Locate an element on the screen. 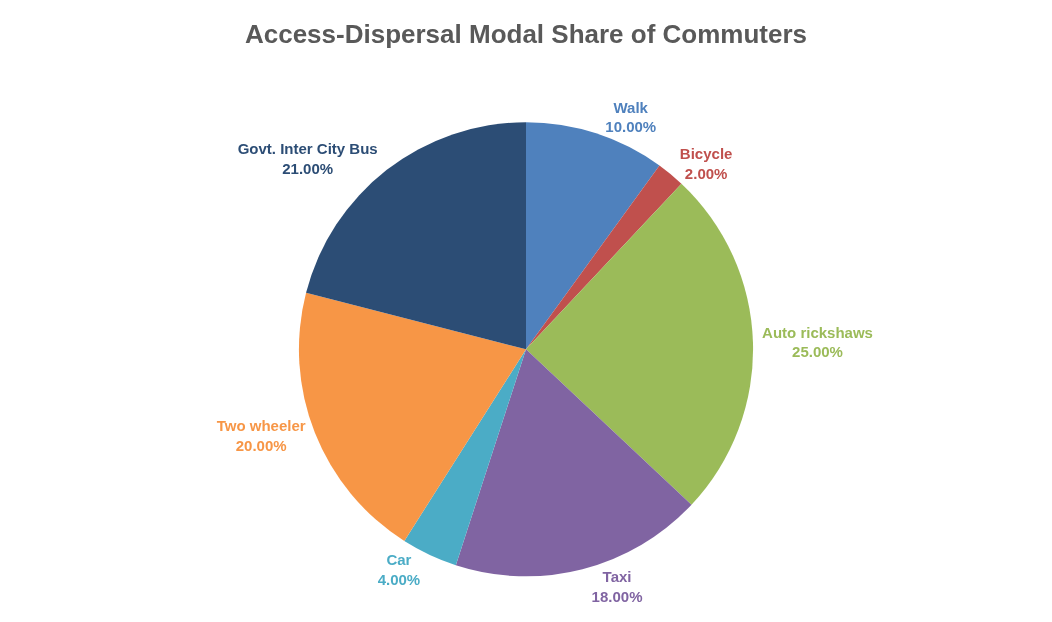 This screenshot has width=1052, height=622. data-label: 25.00% is located at coordinates (817, 352).